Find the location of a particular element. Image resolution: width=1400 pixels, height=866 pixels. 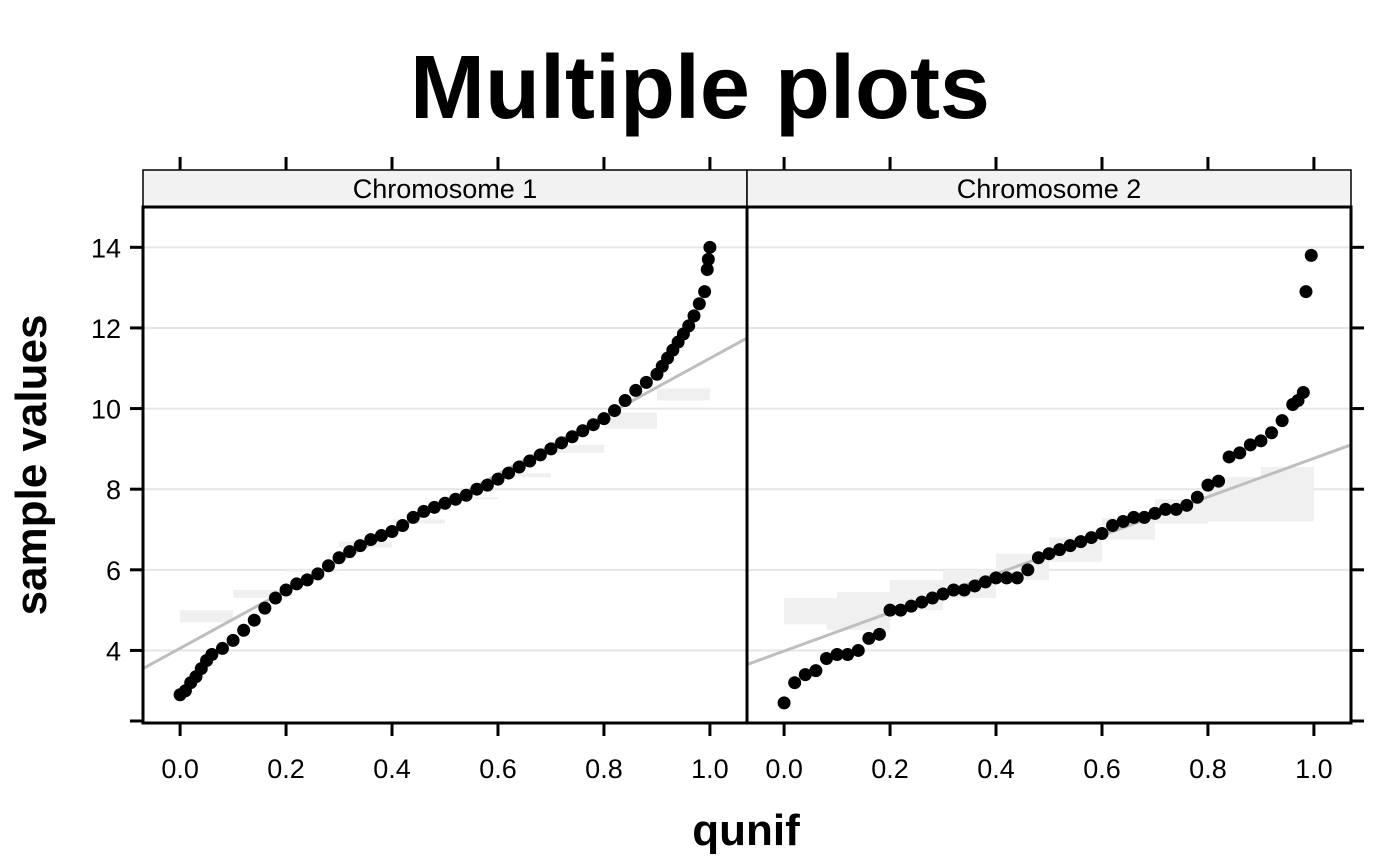

y-tick-label: 6 is located at coordinates (113, 571).